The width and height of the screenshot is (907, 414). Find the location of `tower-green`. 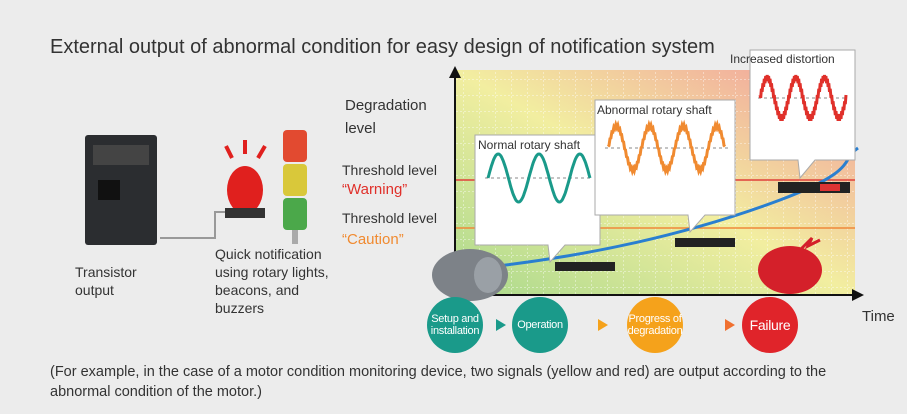

tower-green is located at coordinates (295, 214).